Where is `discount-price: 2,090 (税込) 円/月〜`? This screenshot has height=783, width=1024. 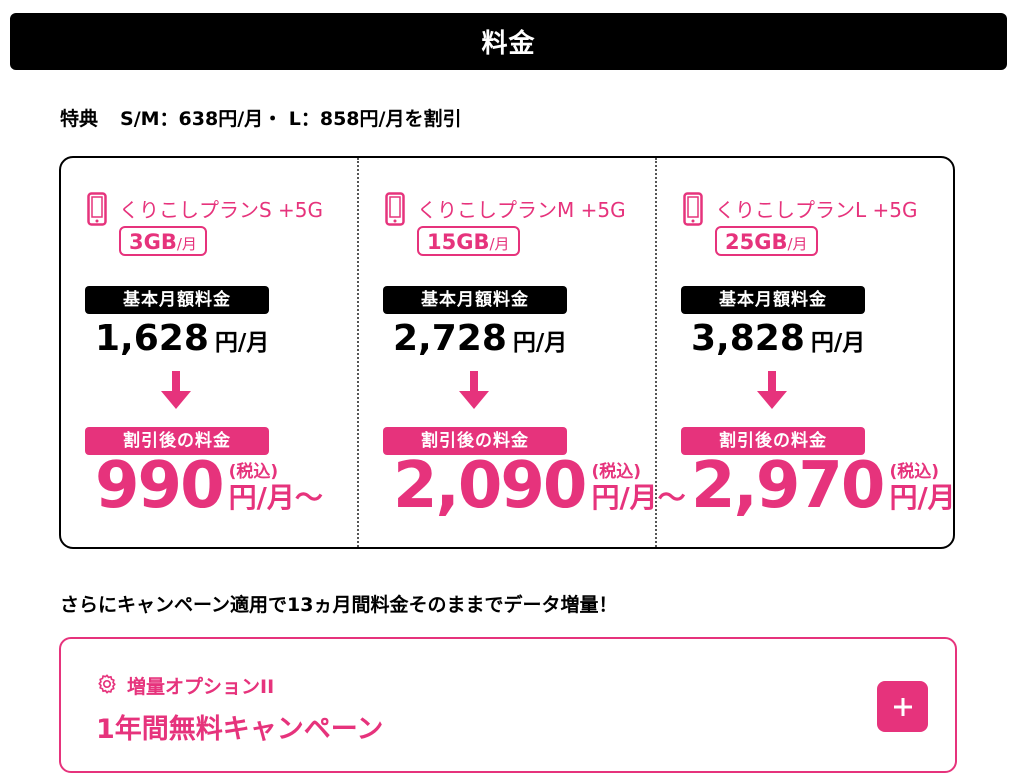 discount-price: 2,090 (税込) 円/月〜 is located at coordinates (539, 486).